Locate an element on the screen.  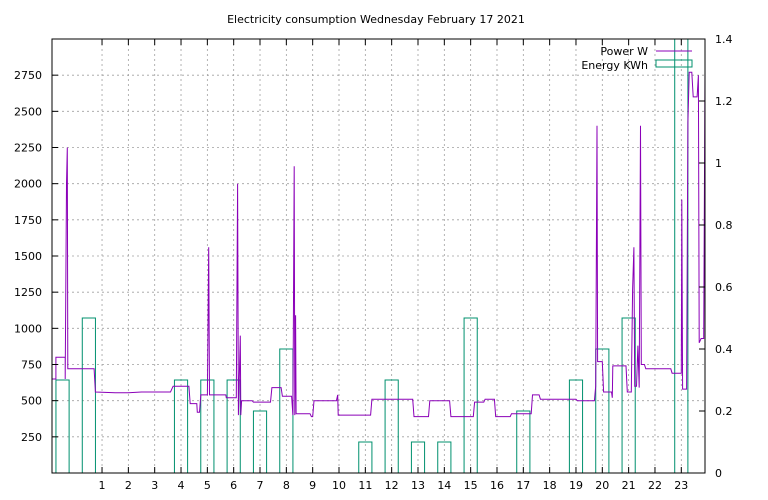
x-tick-label: 18 is located at coordinates (550, 485).